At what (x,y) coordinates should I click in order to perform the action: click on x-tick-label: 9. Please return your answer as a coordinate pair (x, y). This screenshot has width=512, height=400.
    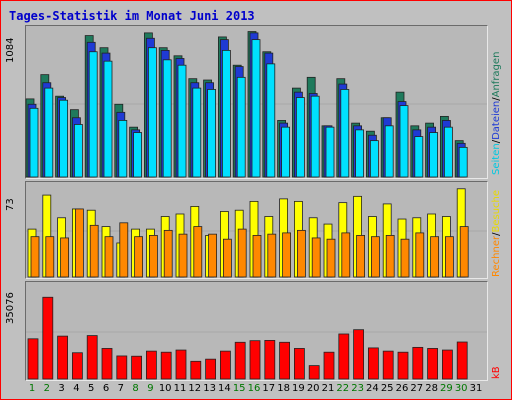
    Looking at the image, I should click on (150, 388).